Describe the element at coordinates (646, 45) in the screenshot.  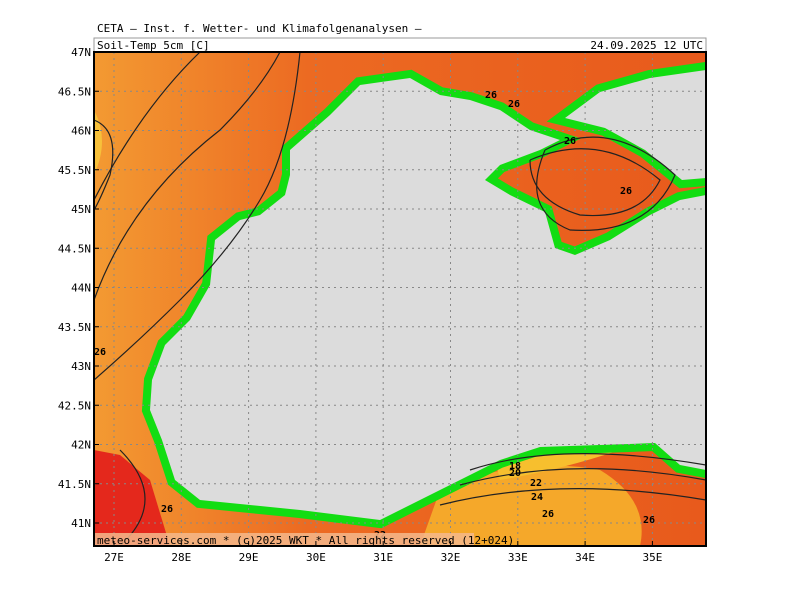
I see `valid-time: 24.09.2025 12 UTC` at that location.